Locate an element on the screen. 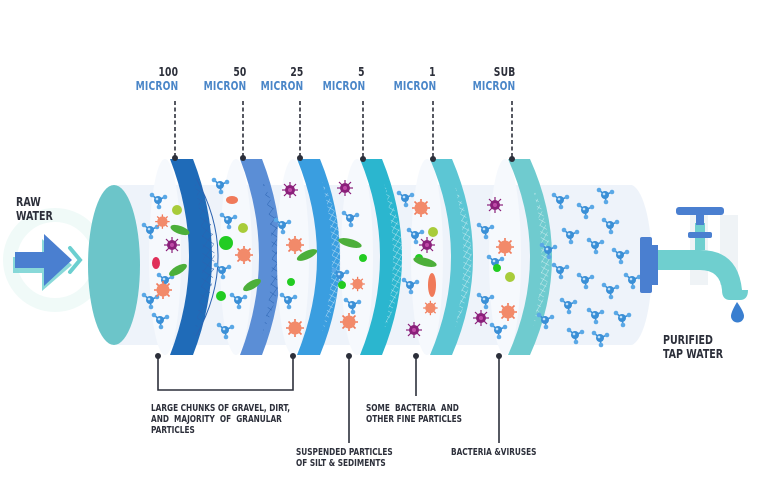 The width and height of the screenshot is (768, 499). caption-silt-line: OF SILT & SEDIMENTS is located at coordinates (341, 463).